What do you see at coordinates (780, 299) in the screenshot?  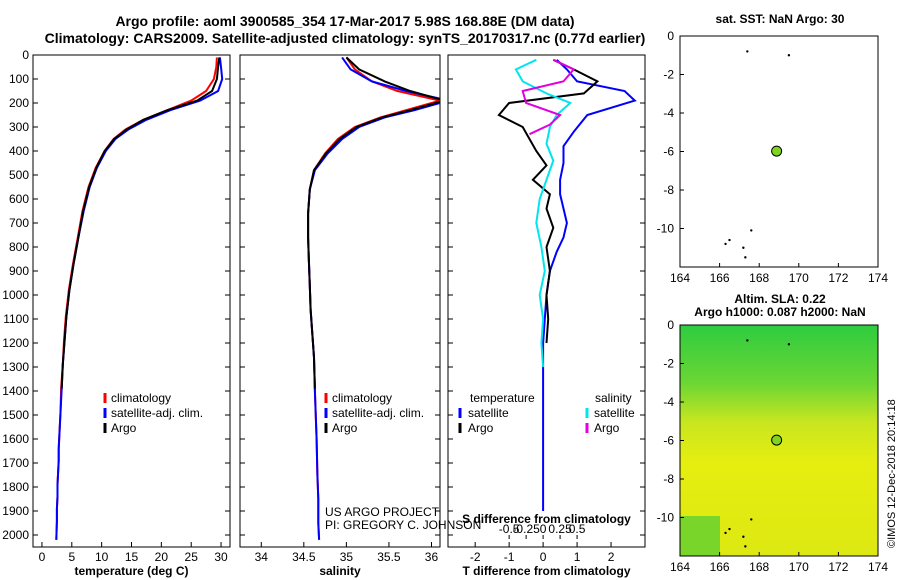 I see `sla-map-title-1: Altim. SLA: 0.22` at bounding box center [780, 299].